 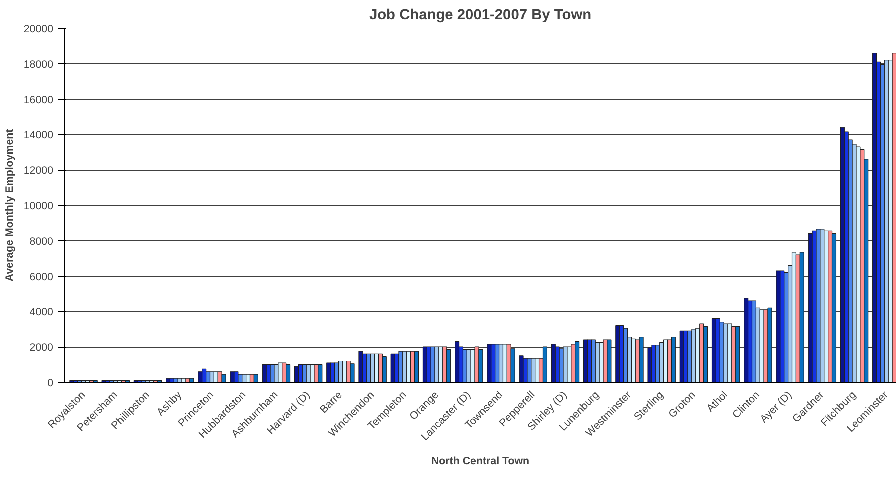 I want to click on y-tick-label: 2000, so click(x=42, y=348).